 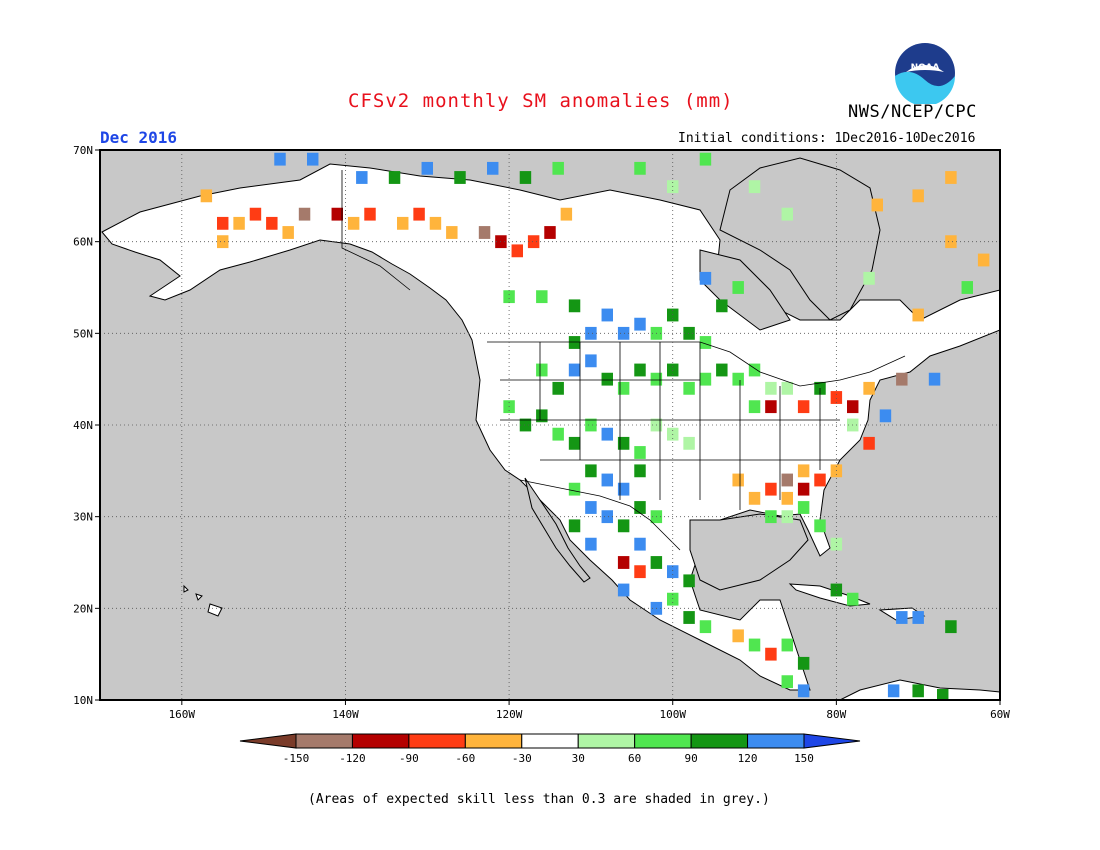 I want to click on latitude-ticks: 70N 60N 50N 40N 30N 20N 10N, so click(x=86, y=425).